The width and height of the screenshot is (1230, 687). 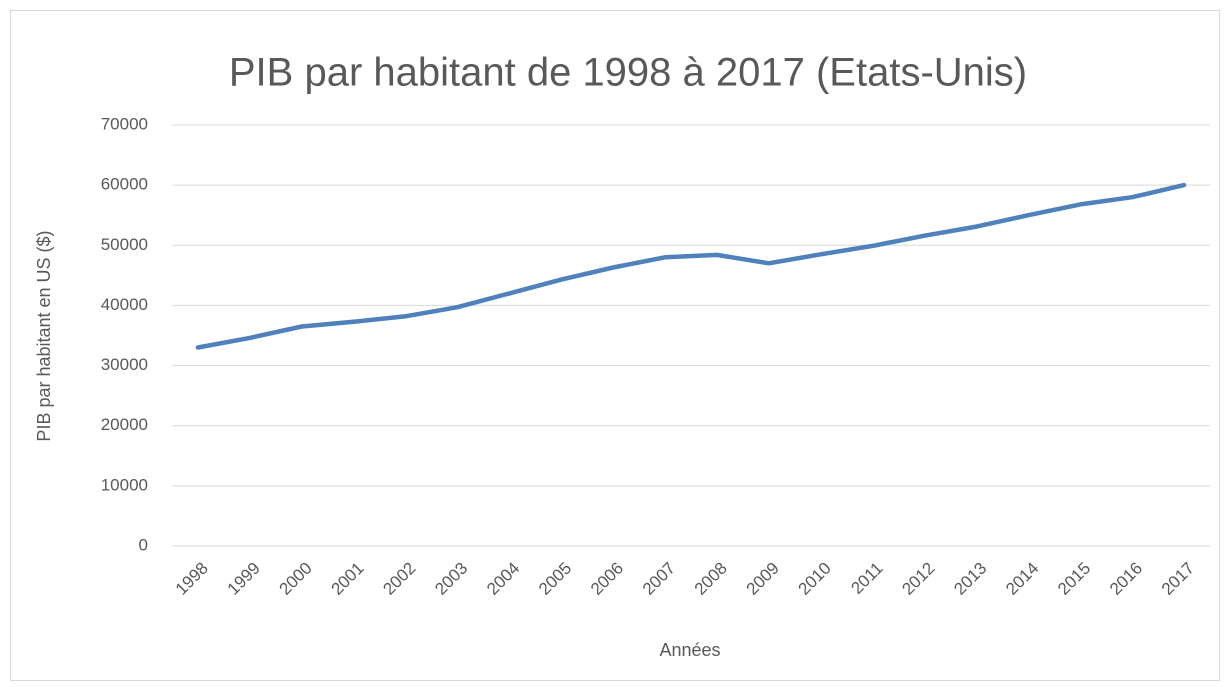 I want to click on y-tick-label: 60000, so click(x=124, y=184).